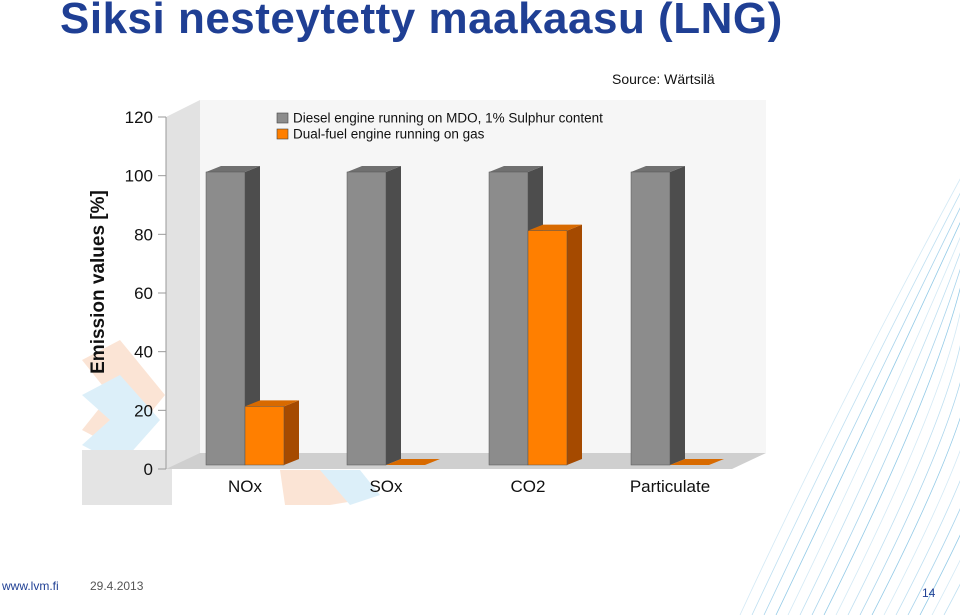 The image size is (960, 615). I want to click on bar-gas-nox, so click(271, 433).